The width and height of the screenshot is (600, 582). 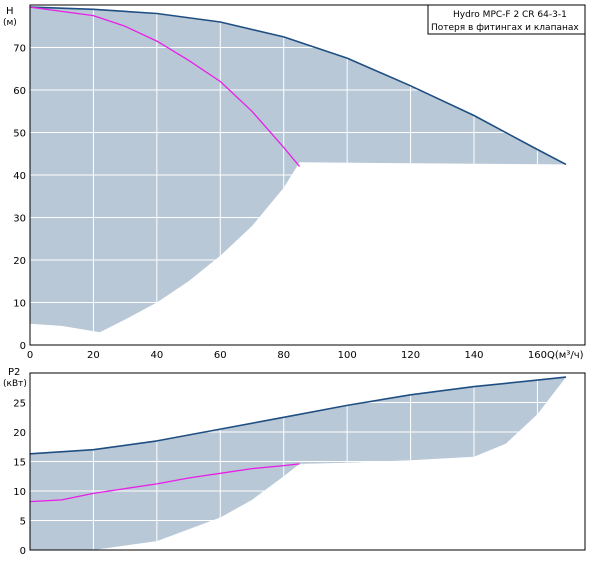 I want to click on head-ytick-70: 70, so click(x=19, y=49).